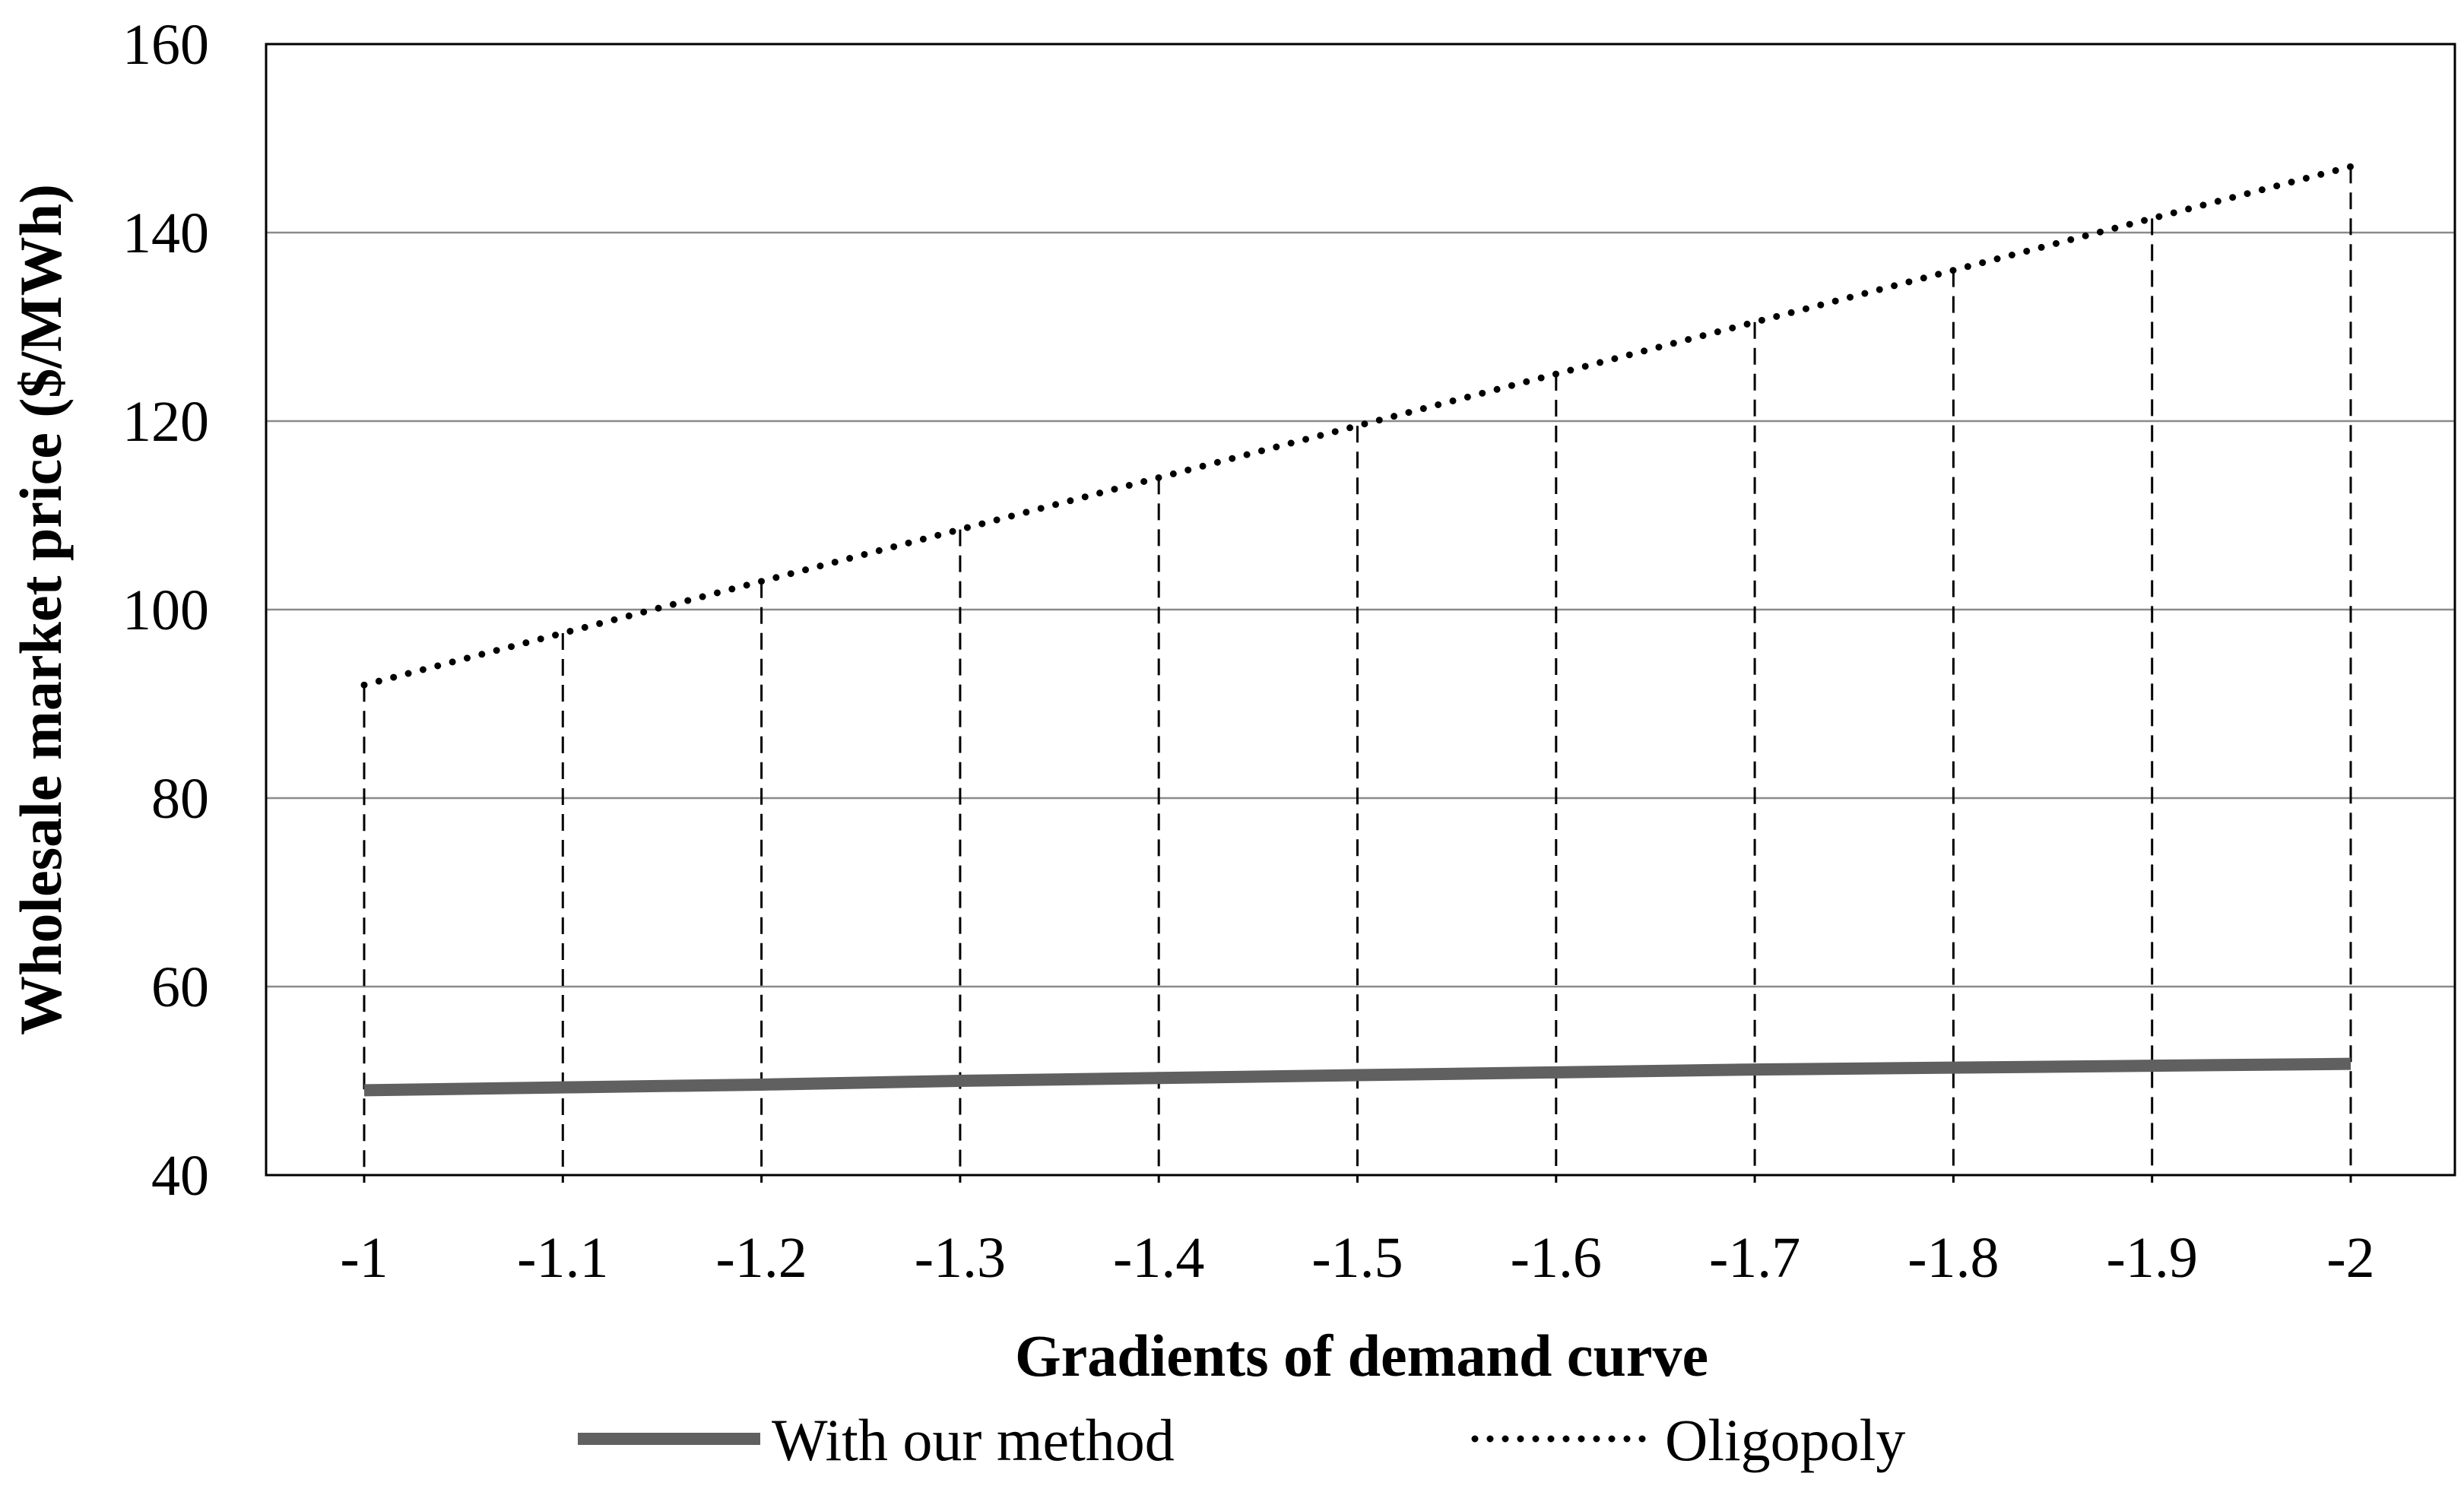 The width and height of the screenshot is (2464, 1489). I want to click on y-tick-label: 100, so click(166, 610).